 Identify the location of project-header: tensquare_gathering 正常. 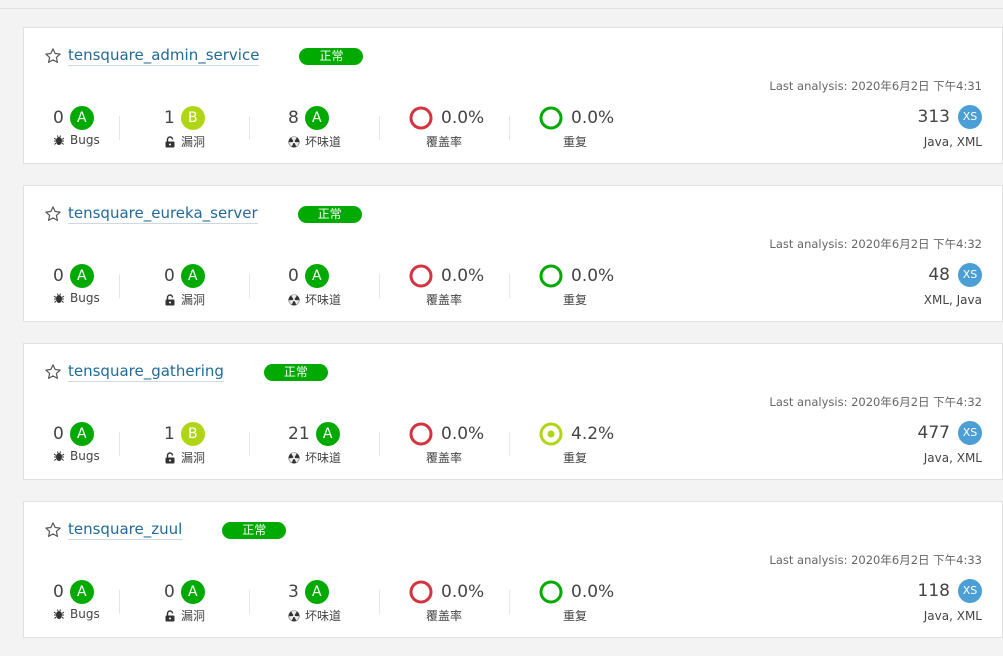
(186, 372).